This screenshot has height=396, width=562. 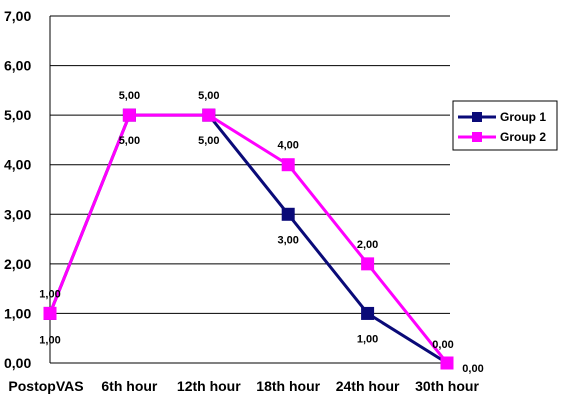 I want to click on y-tick-label: 4,00, so click(x=17, y=165).